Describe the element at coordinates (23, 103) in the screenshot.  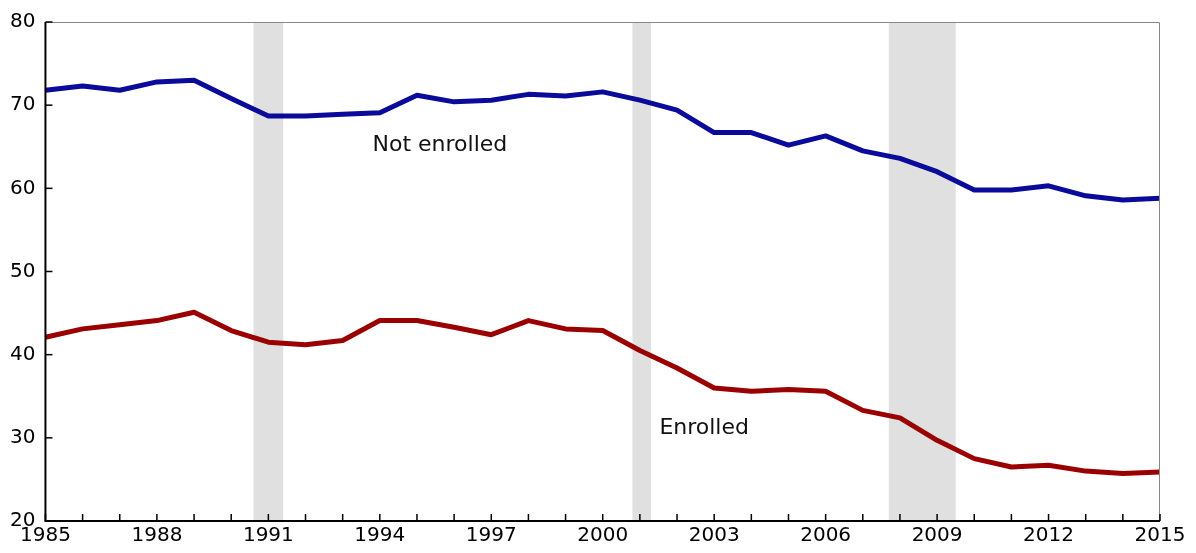
I see `y-tick-label: 70` at that location.